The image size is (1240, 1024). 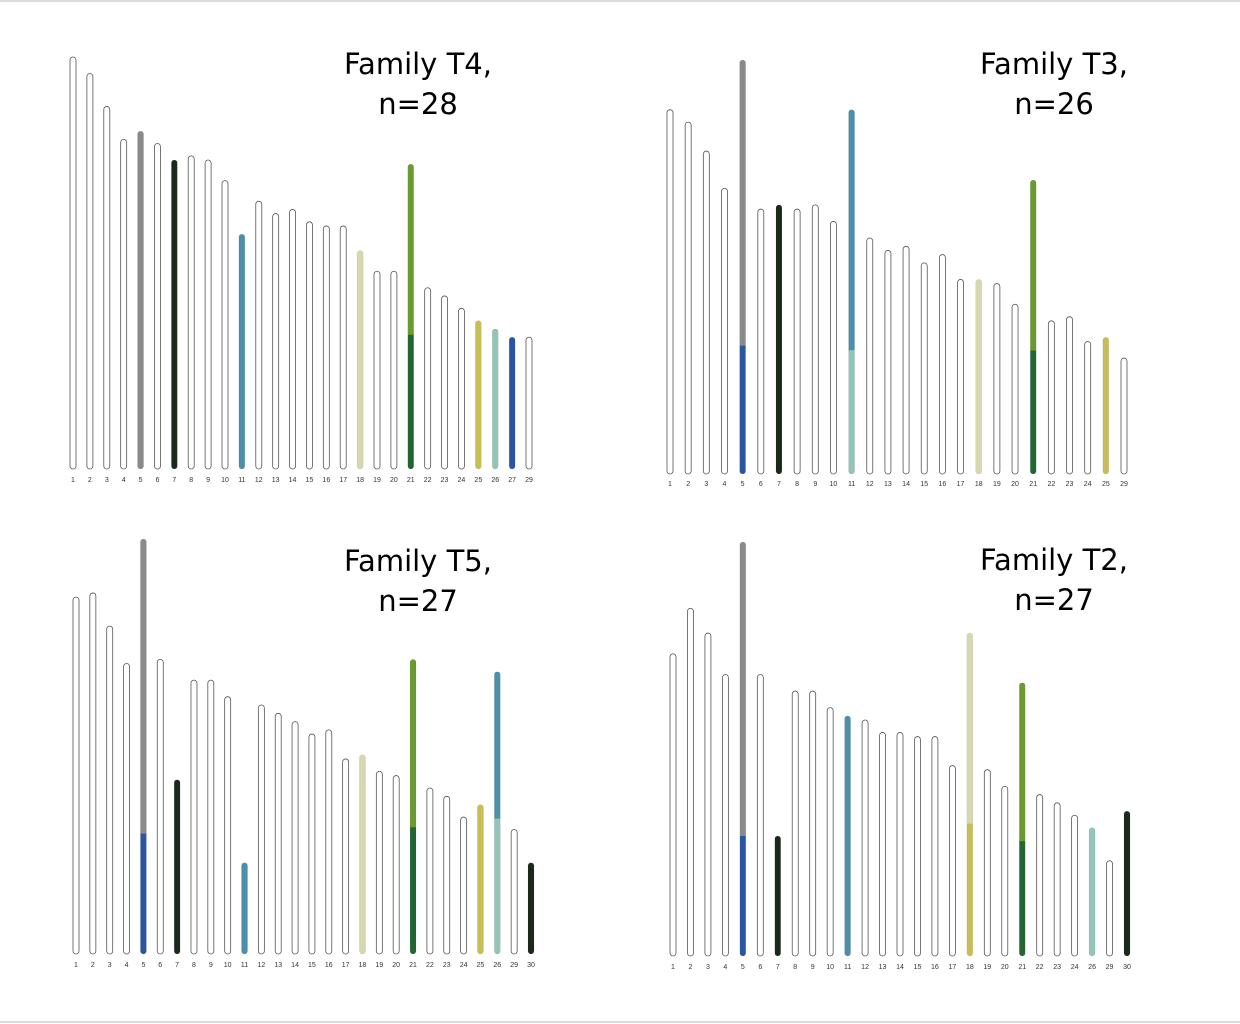 I want to click on chromosome-label: 1, so click(x=673, y=967).